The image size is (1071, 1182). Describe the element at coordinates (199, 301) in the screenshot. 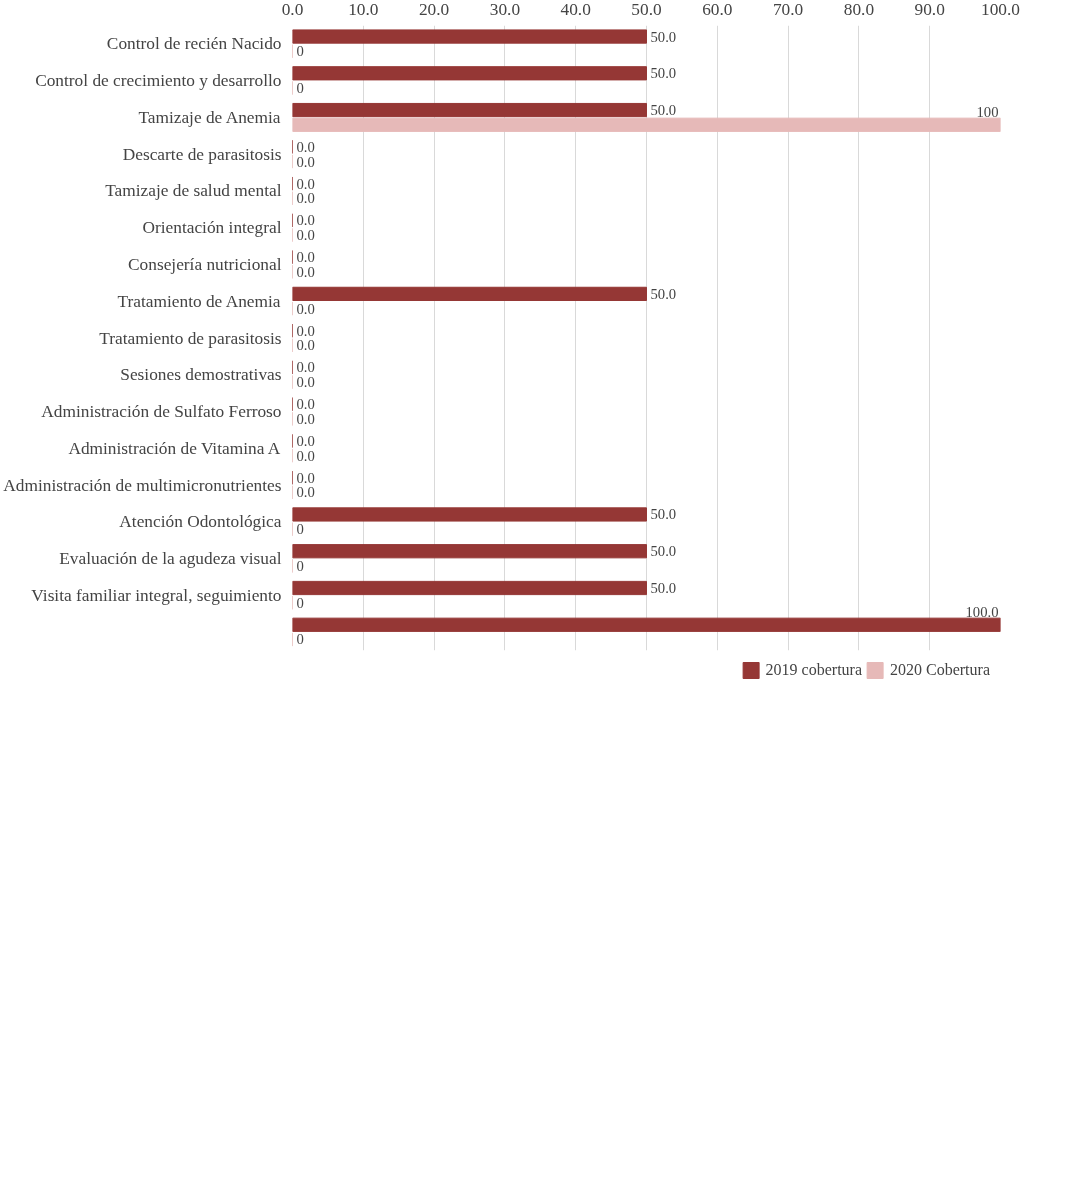

I see `y-tick-label: Tratamiento de Anemia` at that location.